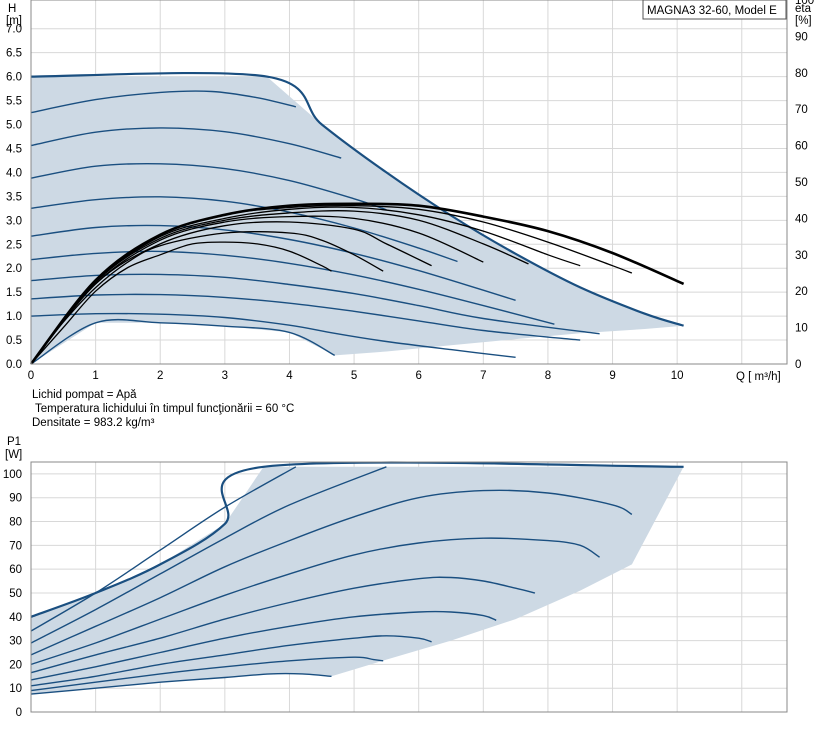 This screenshot has width=818, height=729. I want to click on head-tick-label: 4.0, so click(14, 173).